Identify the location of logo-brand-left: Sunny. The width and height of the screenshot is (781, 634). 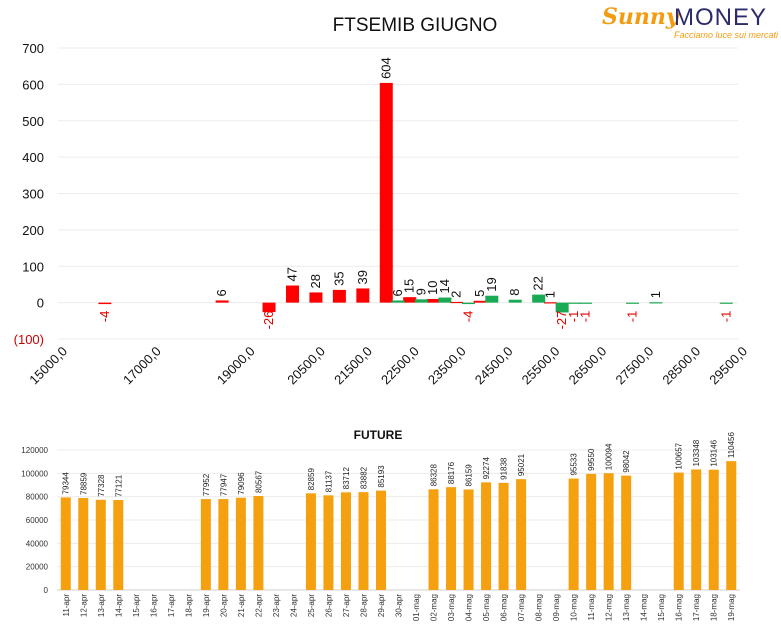
(640, 17).